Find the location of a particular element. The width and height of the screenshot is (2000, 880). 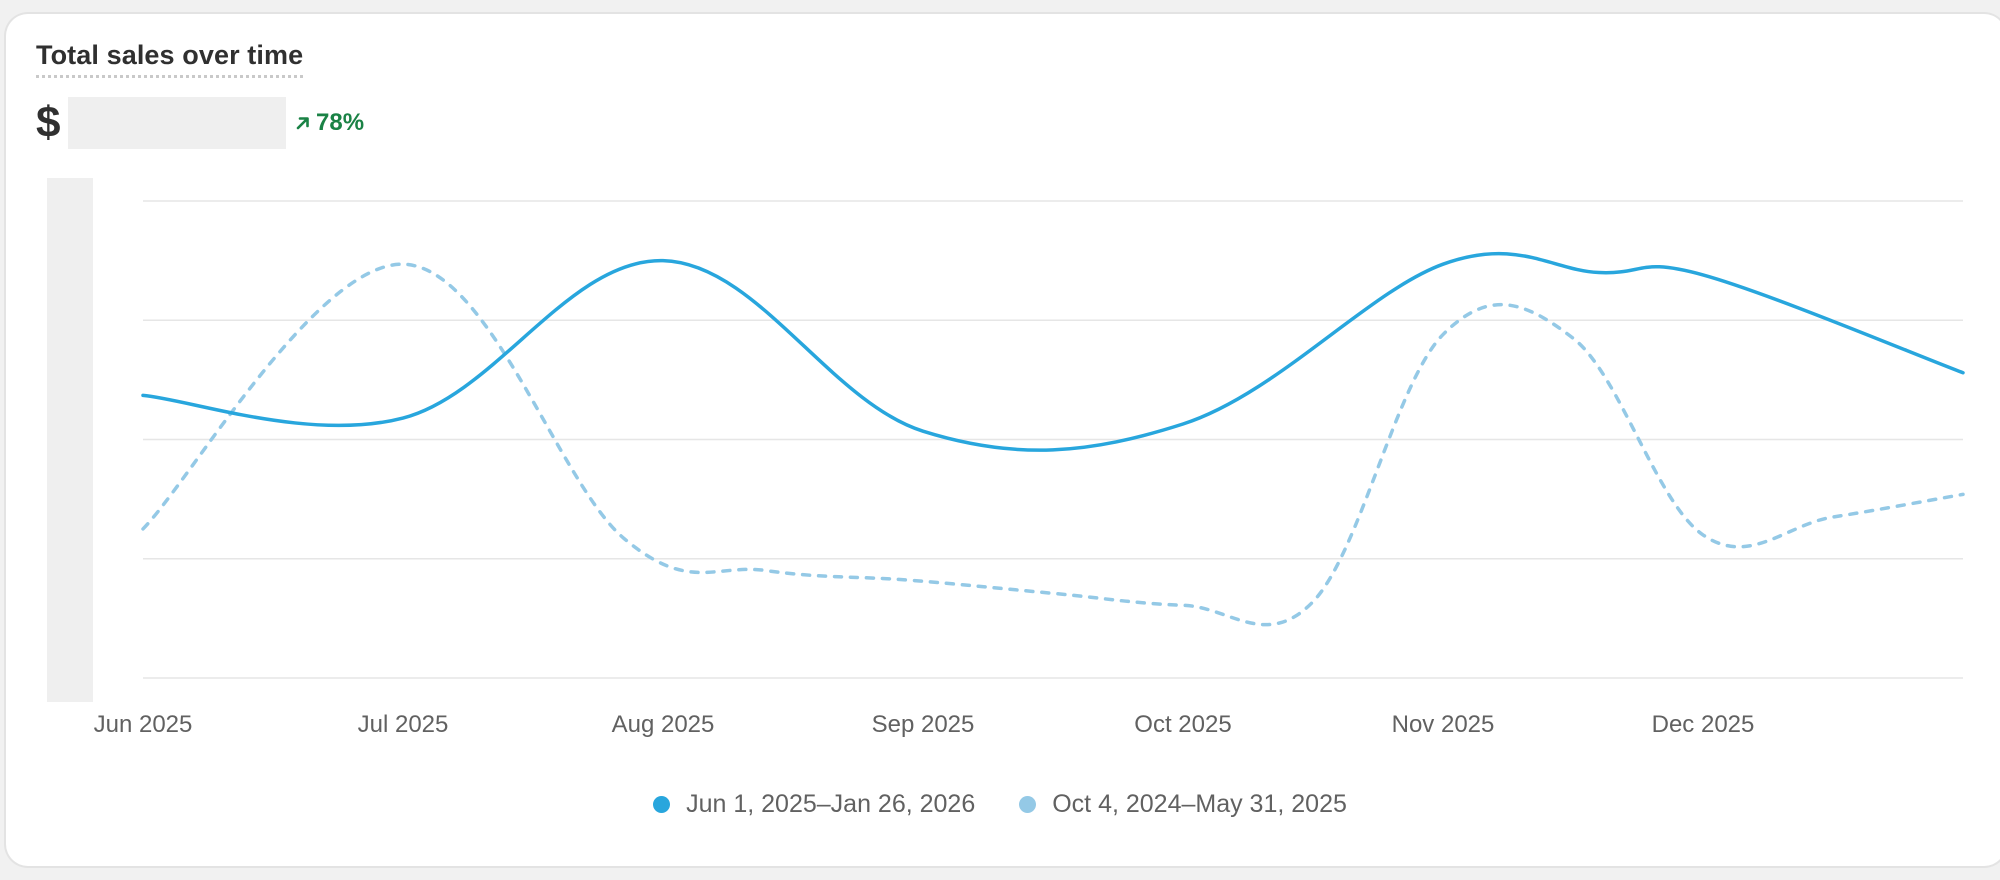

total-value-row: $ 78% is located at coordinates (200, 123).